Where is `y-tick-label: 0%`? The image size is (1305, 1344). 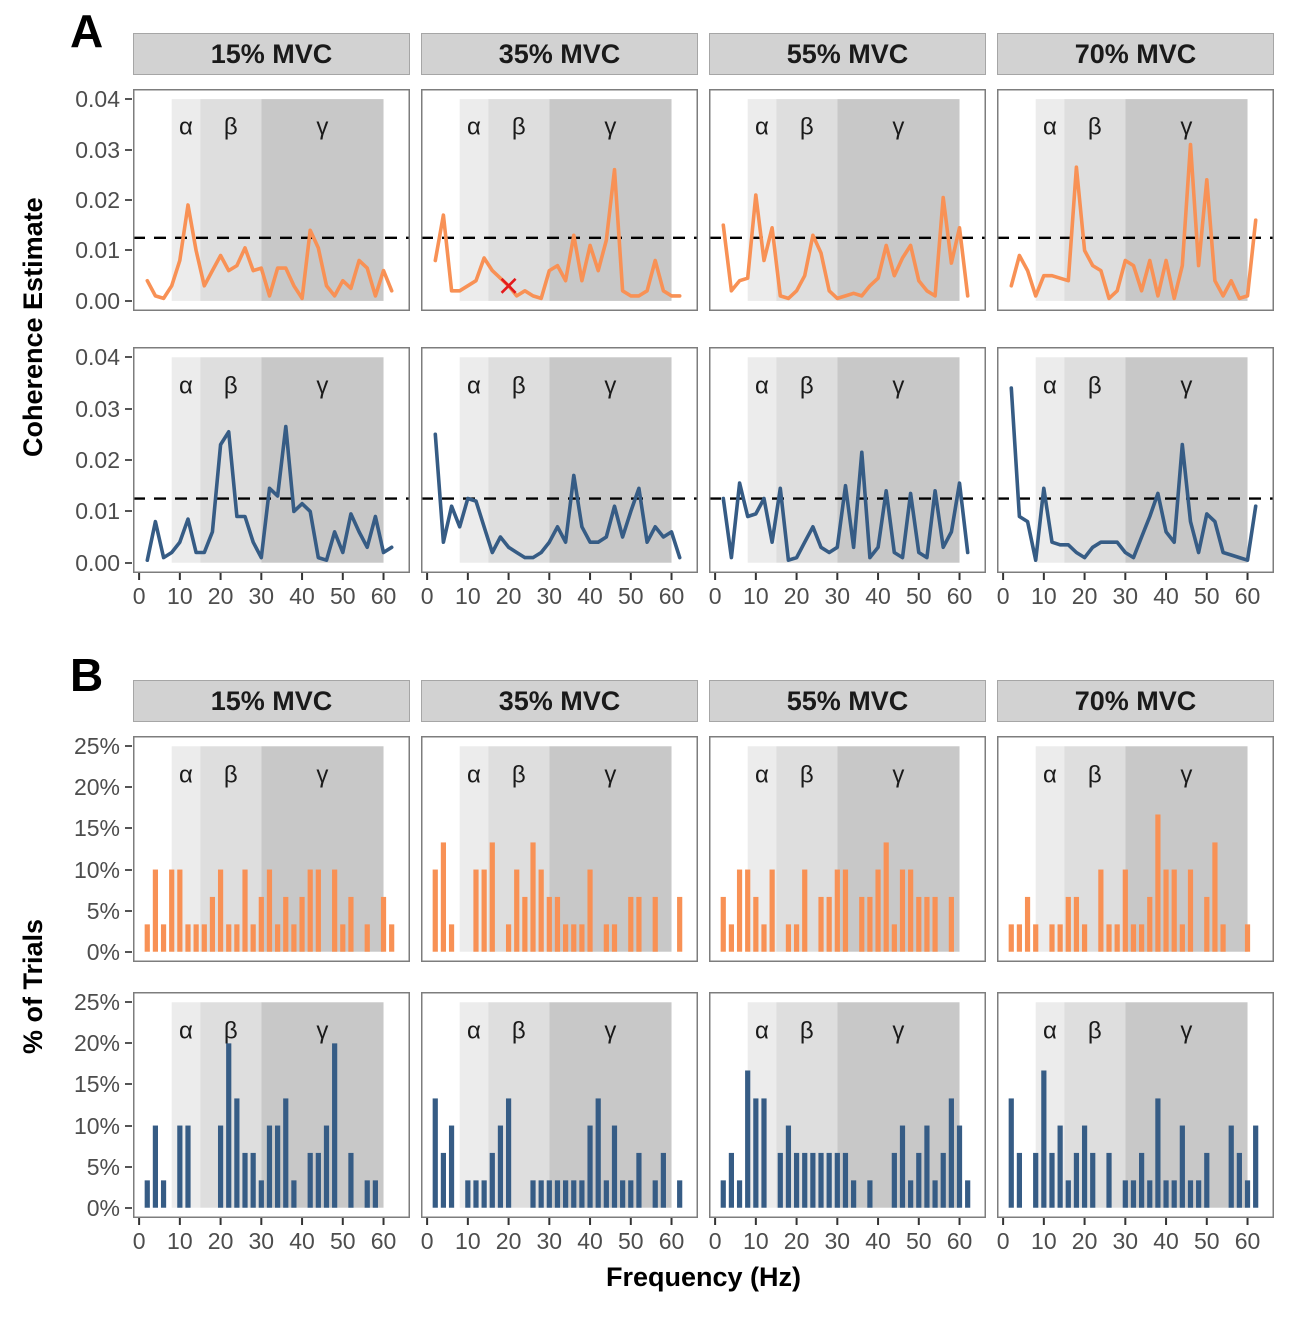 y-tick-label: 0% is located at coordinates (103, 951).